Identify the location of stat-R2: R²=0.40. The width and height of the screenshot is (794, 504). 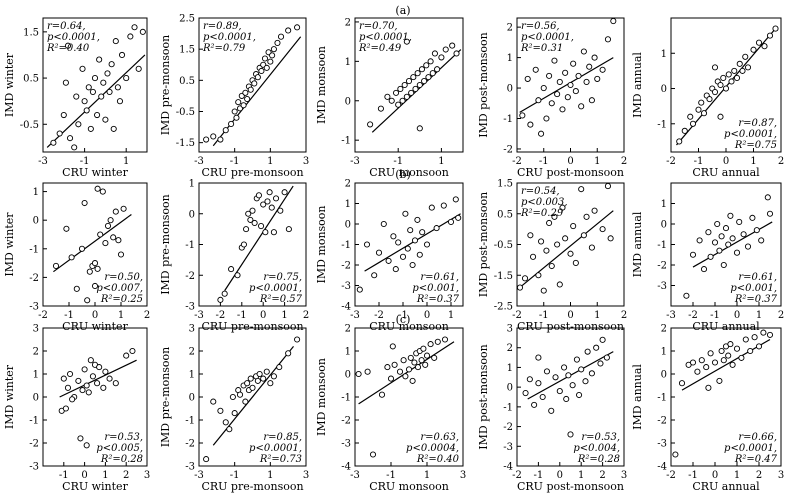
(68, 48).